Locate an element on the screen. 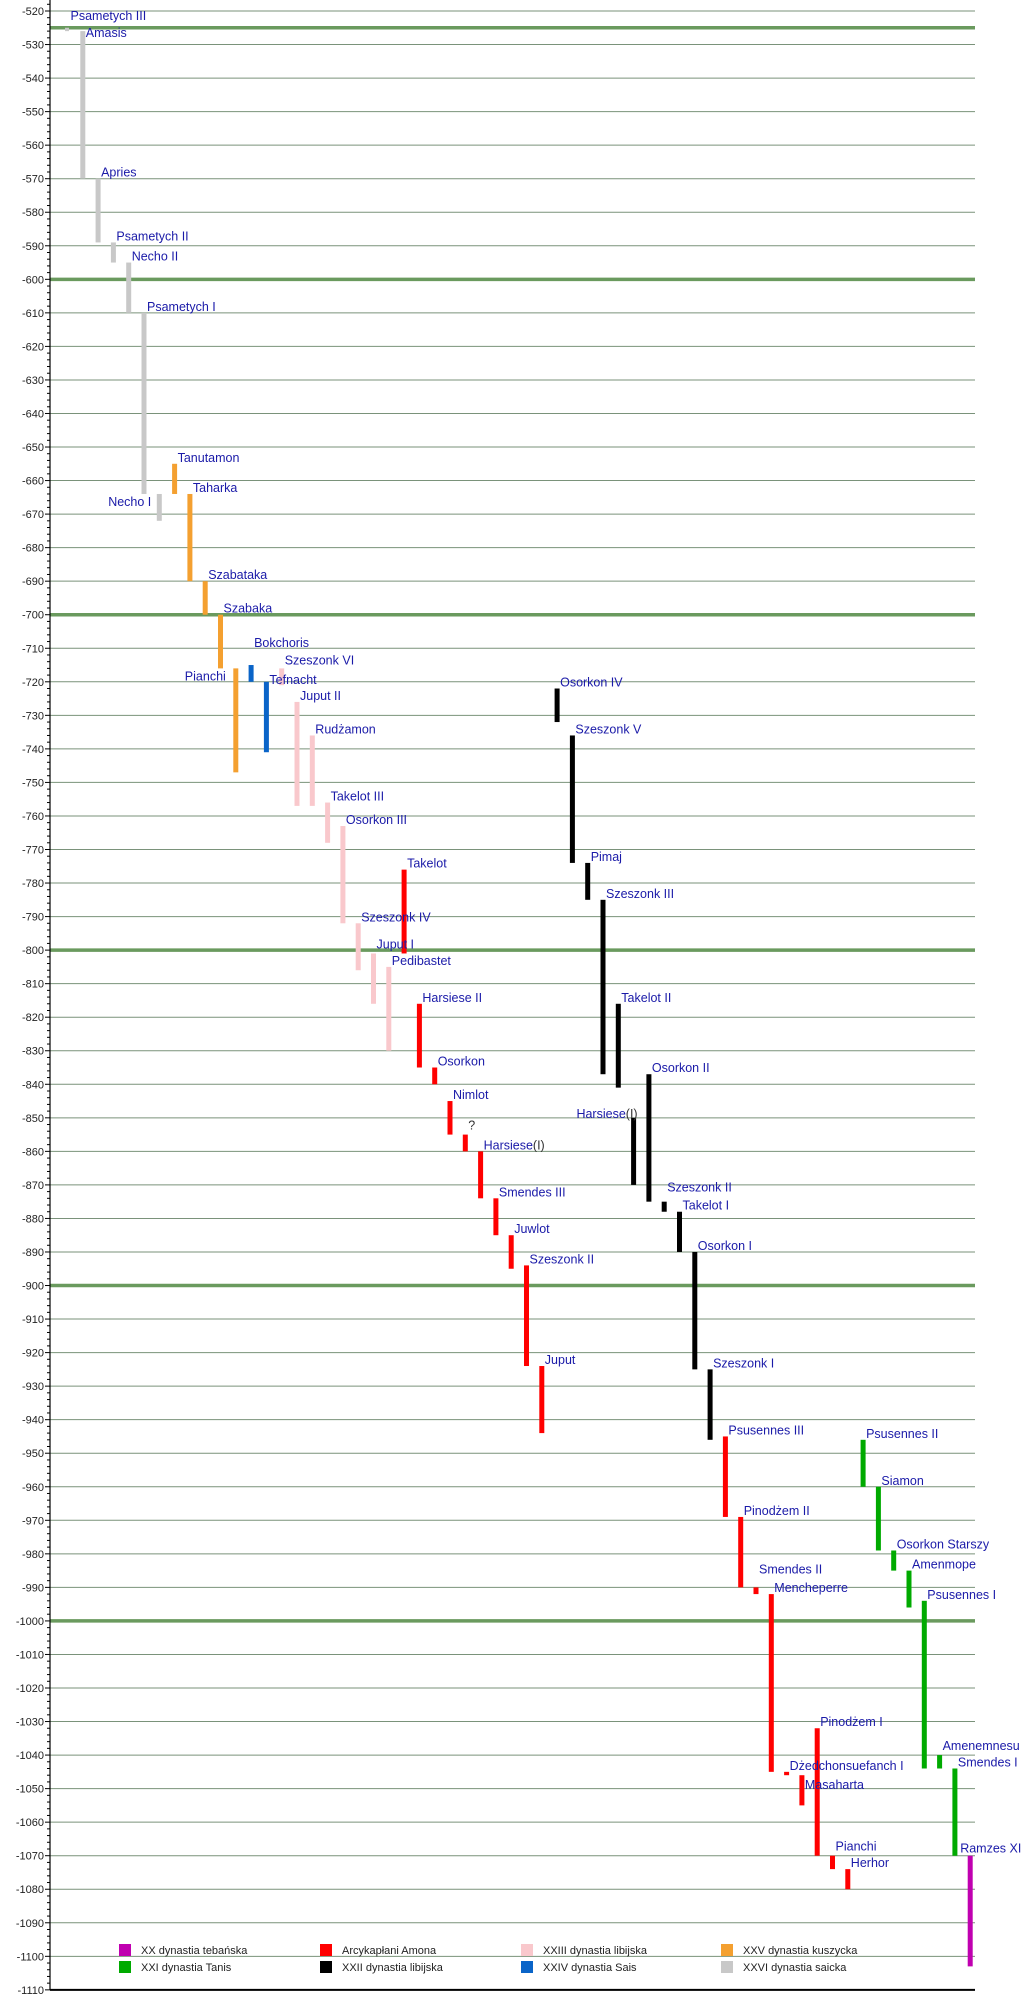 This screenshot has height=2000, width=1024. y-tick-label: -1060 is located at coordinates (30, 1823).